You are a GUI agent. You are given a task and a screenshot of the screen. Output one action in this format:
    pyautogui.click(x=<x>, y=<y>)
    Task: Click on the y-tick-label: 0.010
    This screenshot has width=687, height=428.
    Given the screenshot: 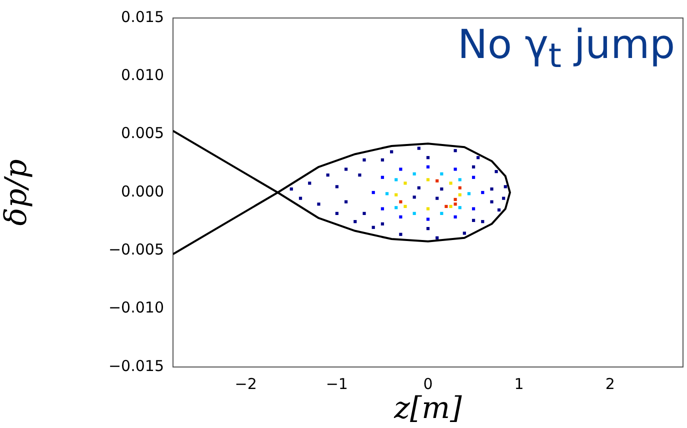 What is the action you would take?
    pyautogui.click(x=142, y=75)
    